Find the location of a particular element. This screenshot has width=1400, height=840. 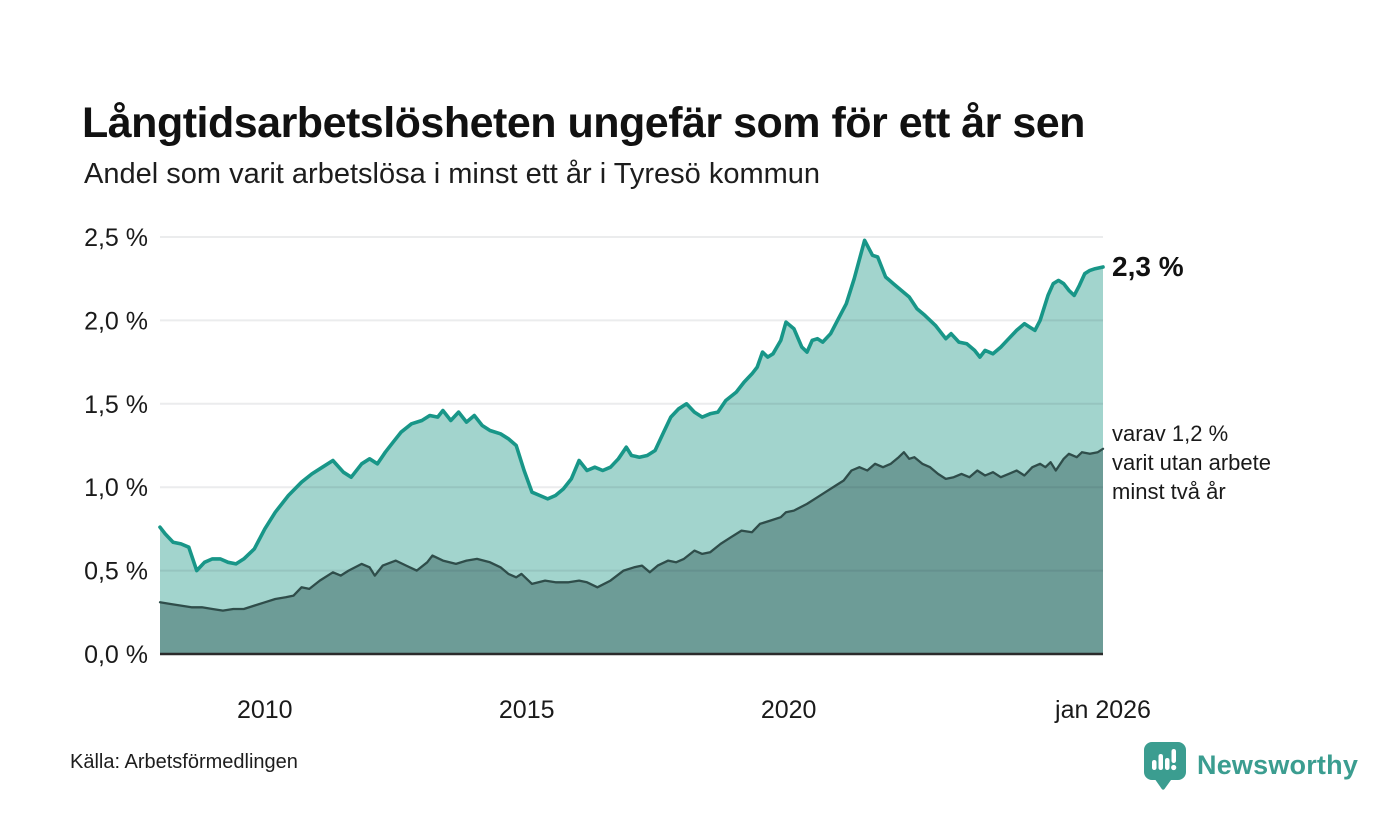

x-tick-2015: 2015 is located at coordinates (527, 710).